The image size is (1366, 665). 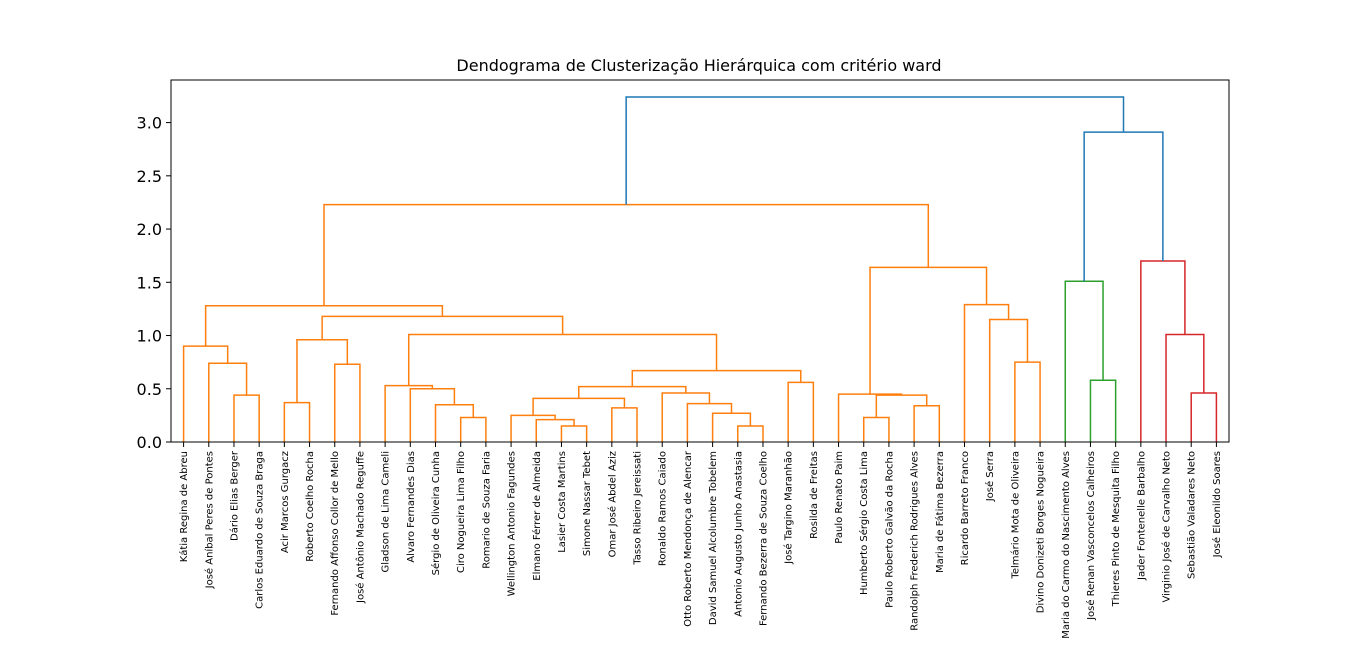 What do you see at coordinates (990, 476) in the screenshot?
I see `leaf-label: José Serra` at bounding box center [990, 476].